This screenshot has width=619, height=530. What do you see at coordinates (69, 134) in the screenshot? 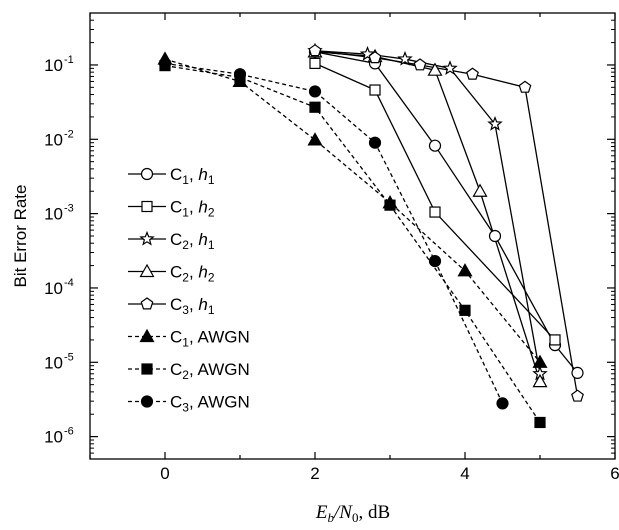
I see `y-tick-label-exponent: -2` at bounding box center [69, 134].